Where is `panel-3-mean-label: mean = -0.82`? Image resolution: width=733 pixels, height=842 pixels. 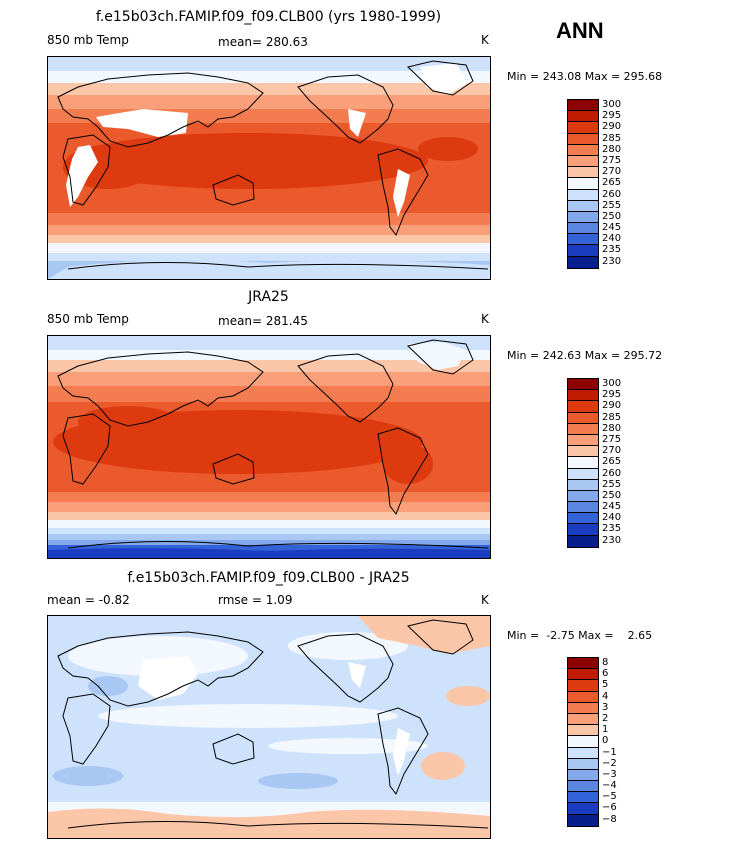 panel-3-mean-label: mean = -0.82 is located at coordinates (88, 600).